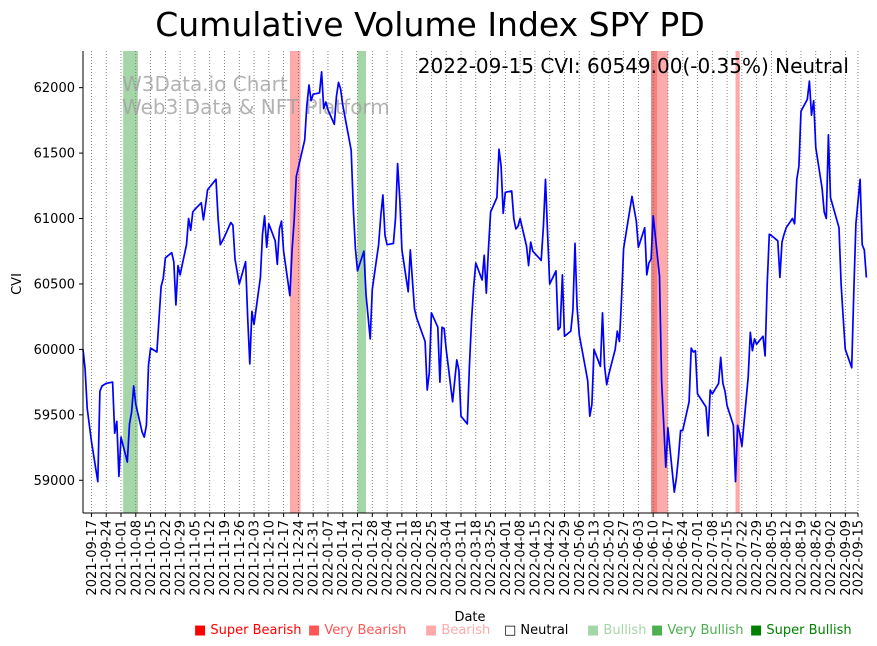 The height and width of the screenshot is (646, 877). What do you see at coordinates (639, 558) in the screenshot?
I see `x-tick-label: 2022-06-03` at bounding box center [639, 558].